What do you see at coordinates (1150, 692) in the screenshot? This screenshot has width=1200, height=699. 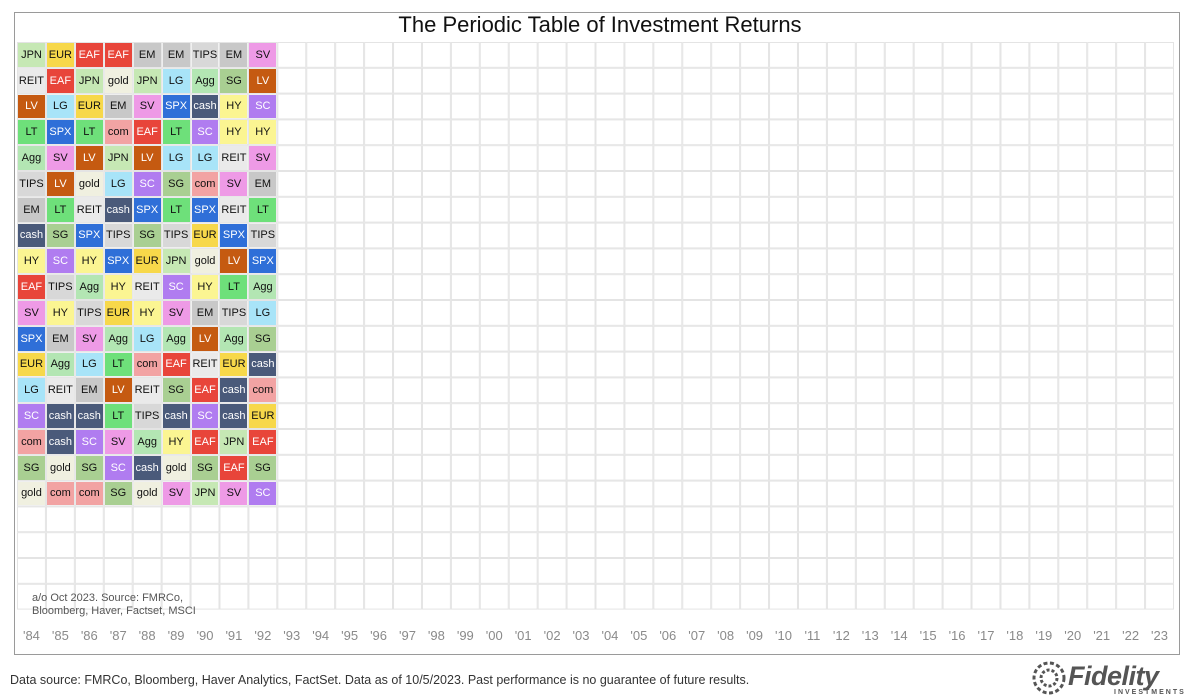 I see `logo-subtitle: INVESTMENTS` at bounding box center [1150, 692].